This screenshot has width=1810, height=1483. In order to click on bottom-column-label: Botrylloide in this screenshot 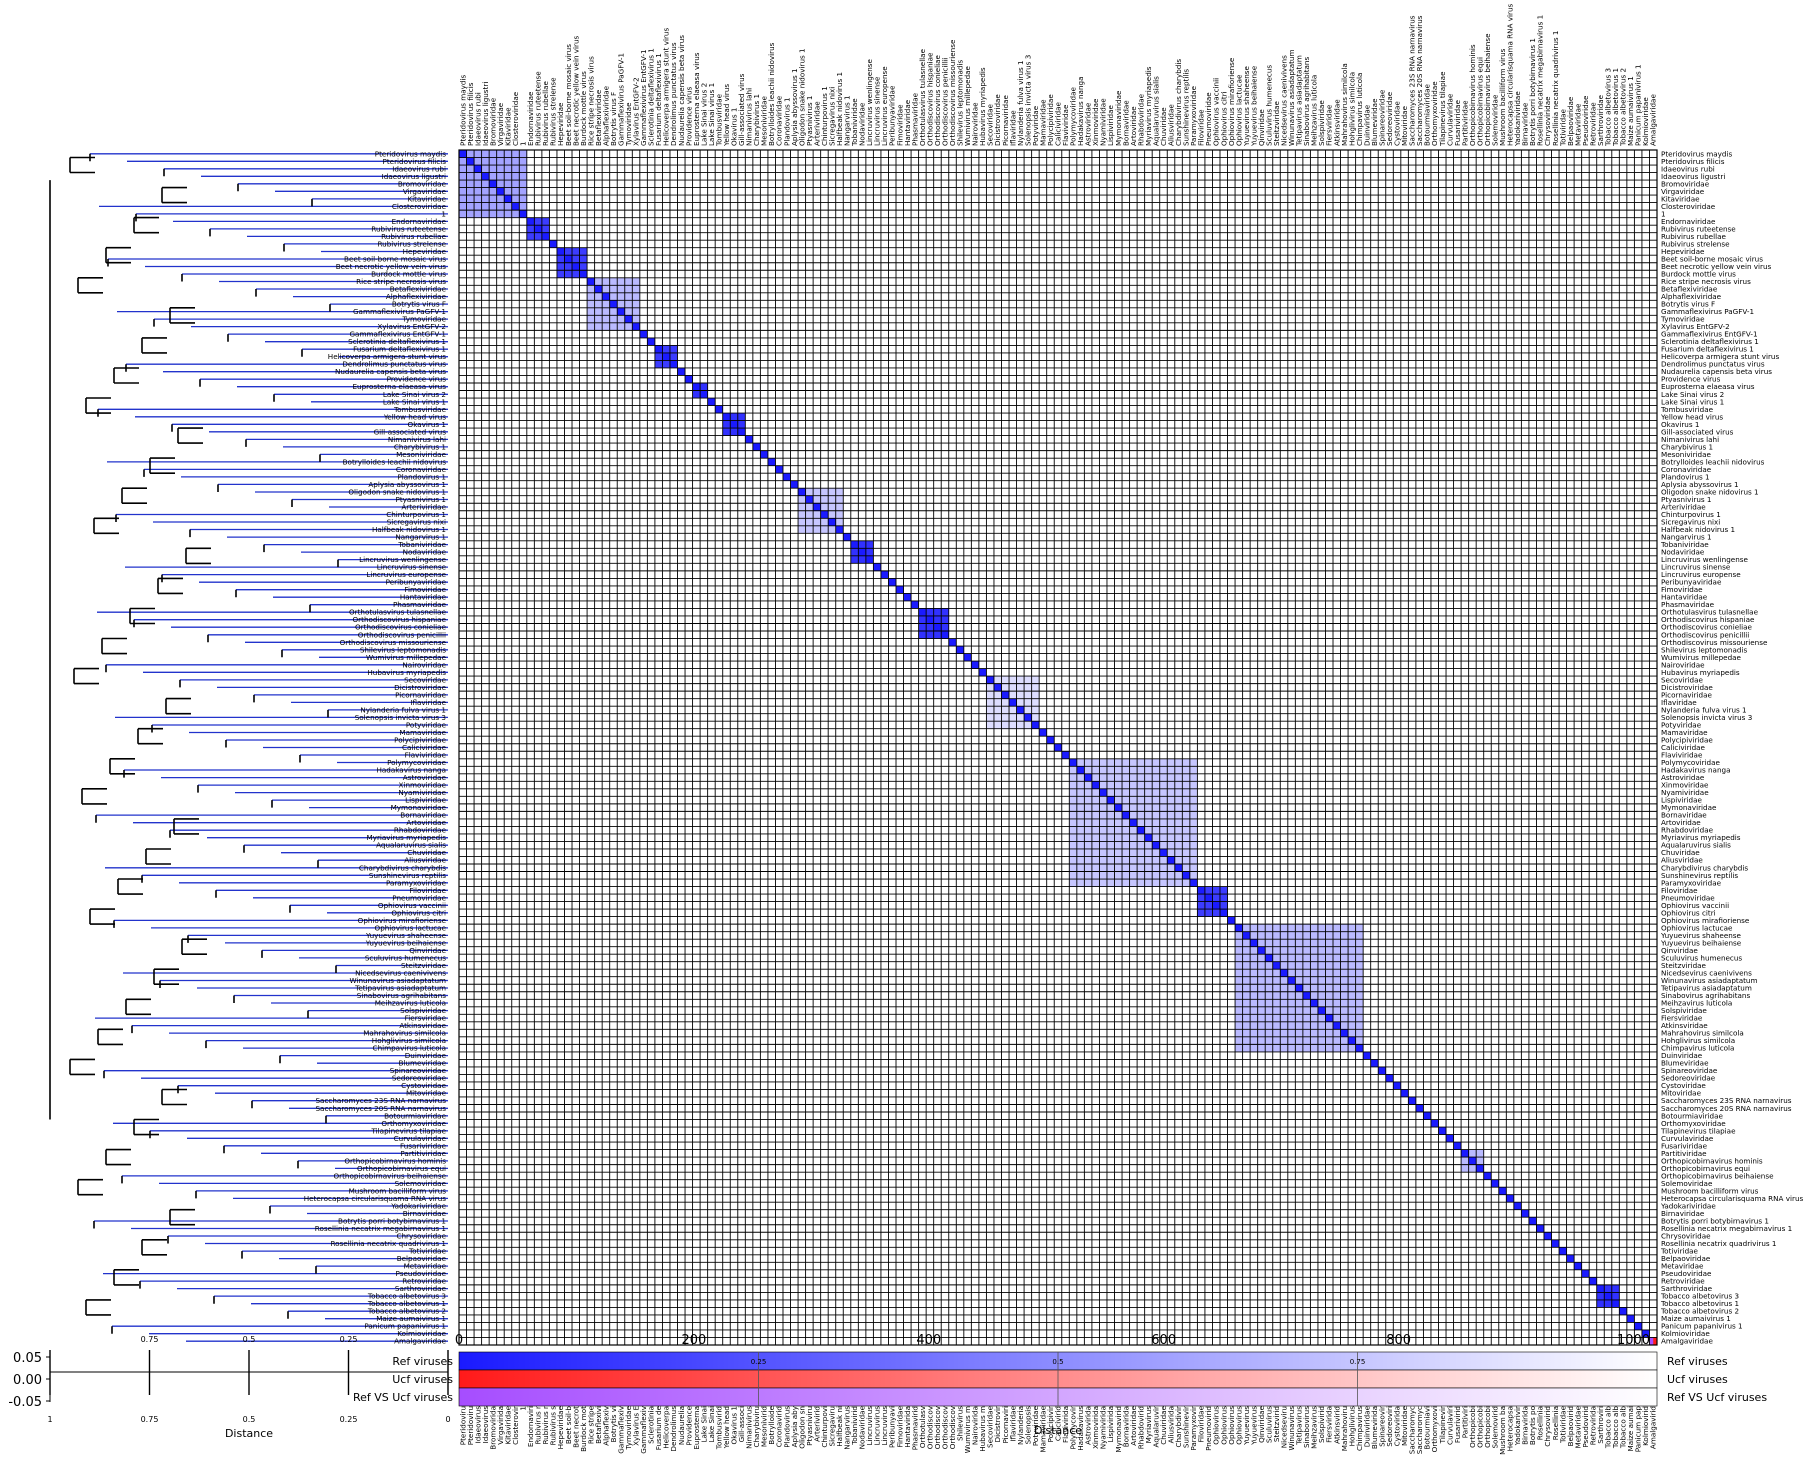, I will do `click(771, 1424)`.